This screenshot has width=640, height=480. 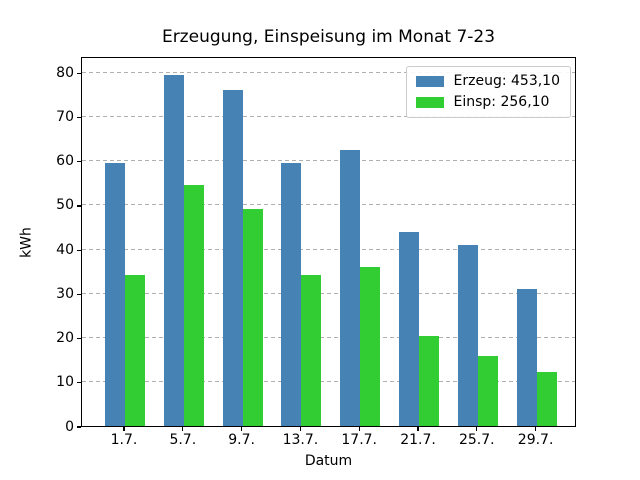 What do you see at coordinates (65, 338) in the screenshot?
I see `y-tick-label: 20` at bounding box center [65, 338].